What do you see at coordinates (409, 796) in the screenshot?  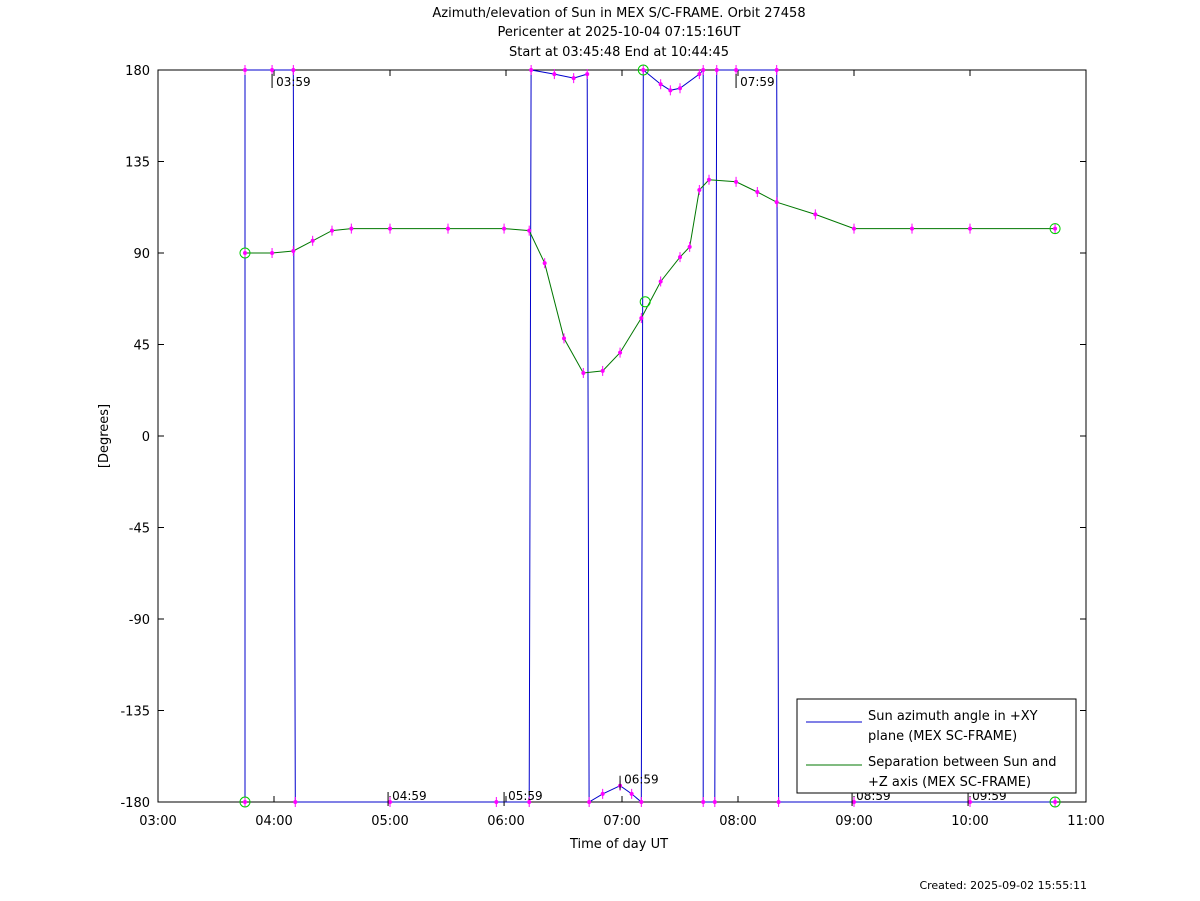 I see `time-annotation-label: 04:59` at bounding box center [409, 796].